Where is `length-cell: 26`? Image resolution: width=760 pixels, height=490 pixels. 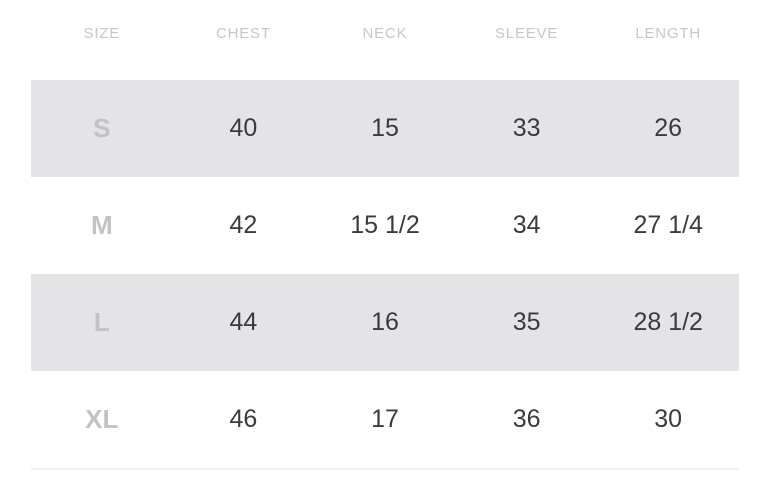 length-cell: 26 is located at coordinates (668, 128).